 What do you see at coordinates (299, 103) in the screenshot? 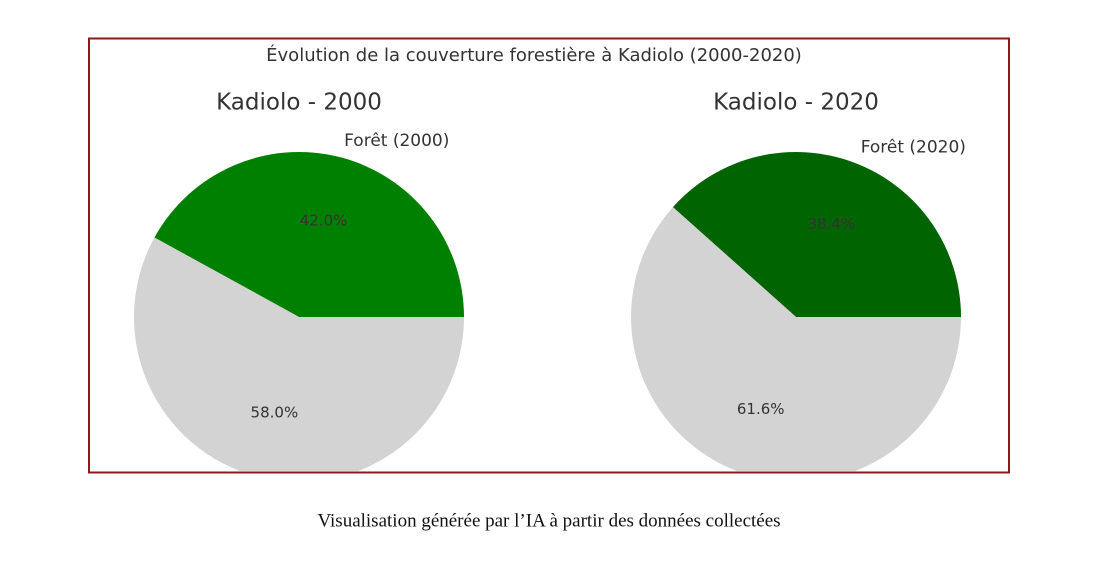
I see `pie-title: Kadiolo - 2000` at bounding box center [299, 103].